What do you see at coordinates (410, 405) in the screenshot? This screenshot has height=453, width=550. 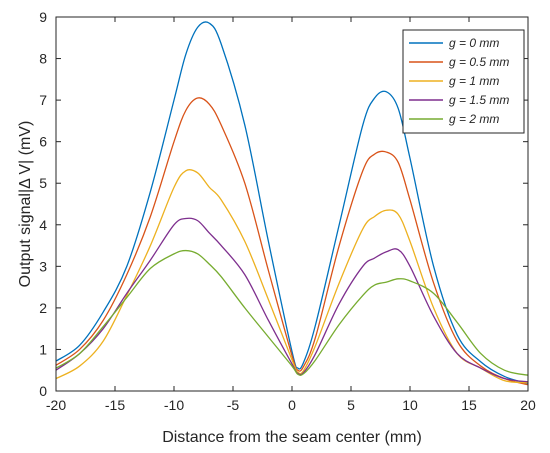 I see `x-tick-label: 10` at bounding box center [410, 405].